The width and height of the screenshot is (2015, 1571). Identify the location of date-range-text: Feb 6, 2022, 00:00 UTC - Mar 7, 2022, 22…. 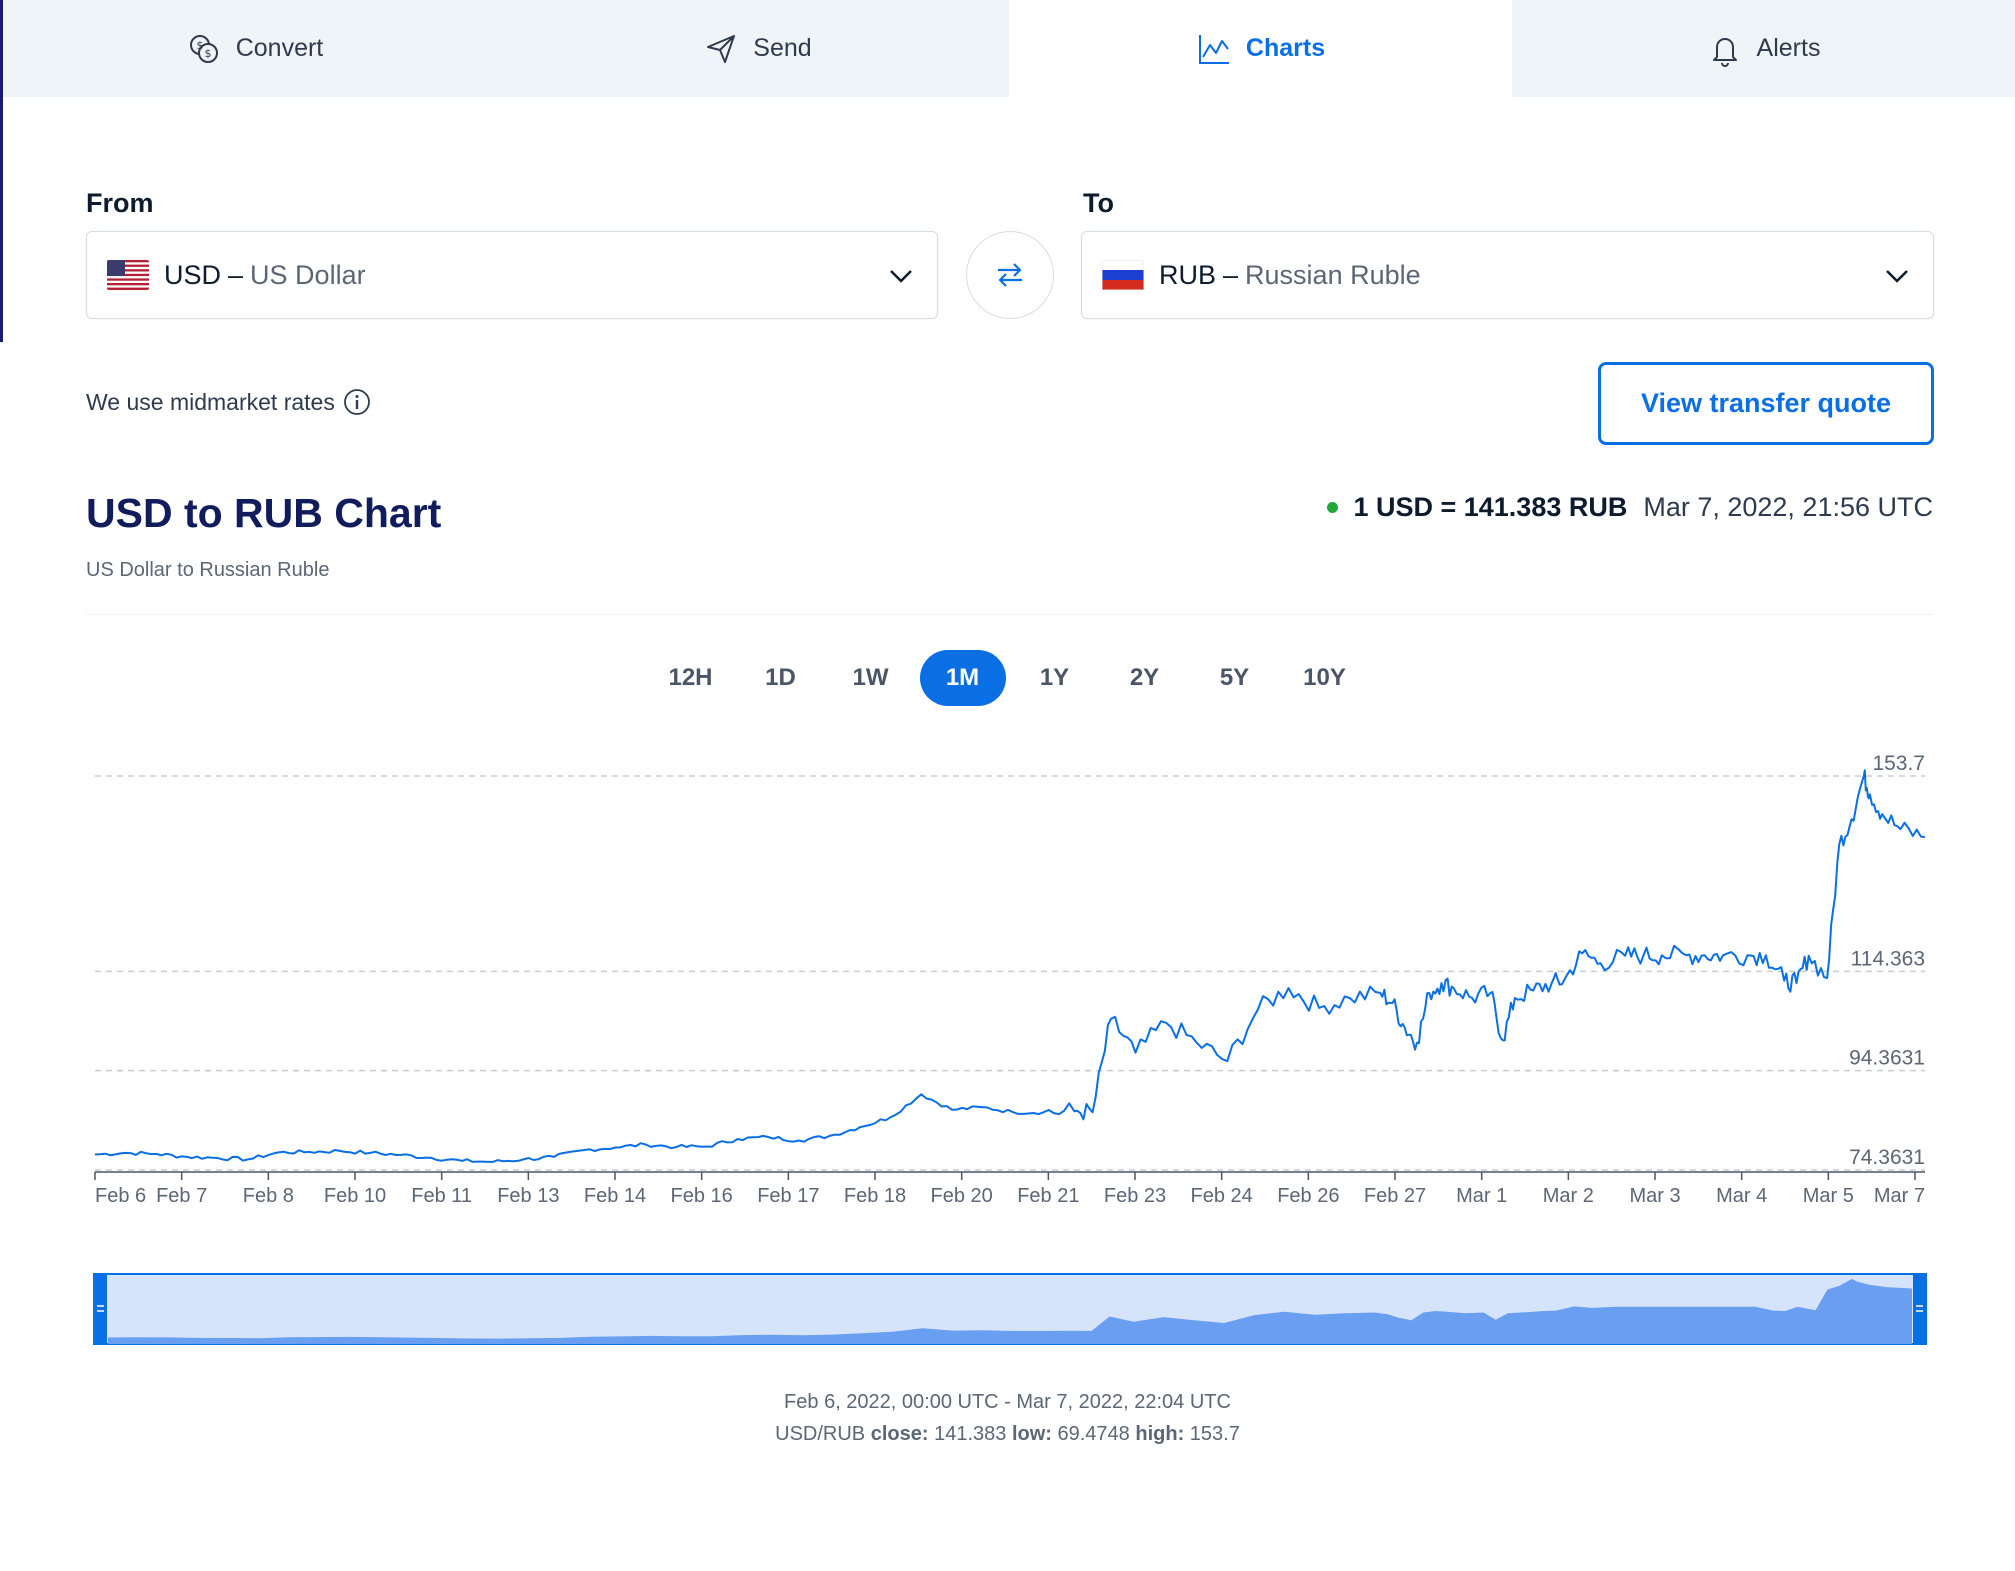
(1007, 1402).